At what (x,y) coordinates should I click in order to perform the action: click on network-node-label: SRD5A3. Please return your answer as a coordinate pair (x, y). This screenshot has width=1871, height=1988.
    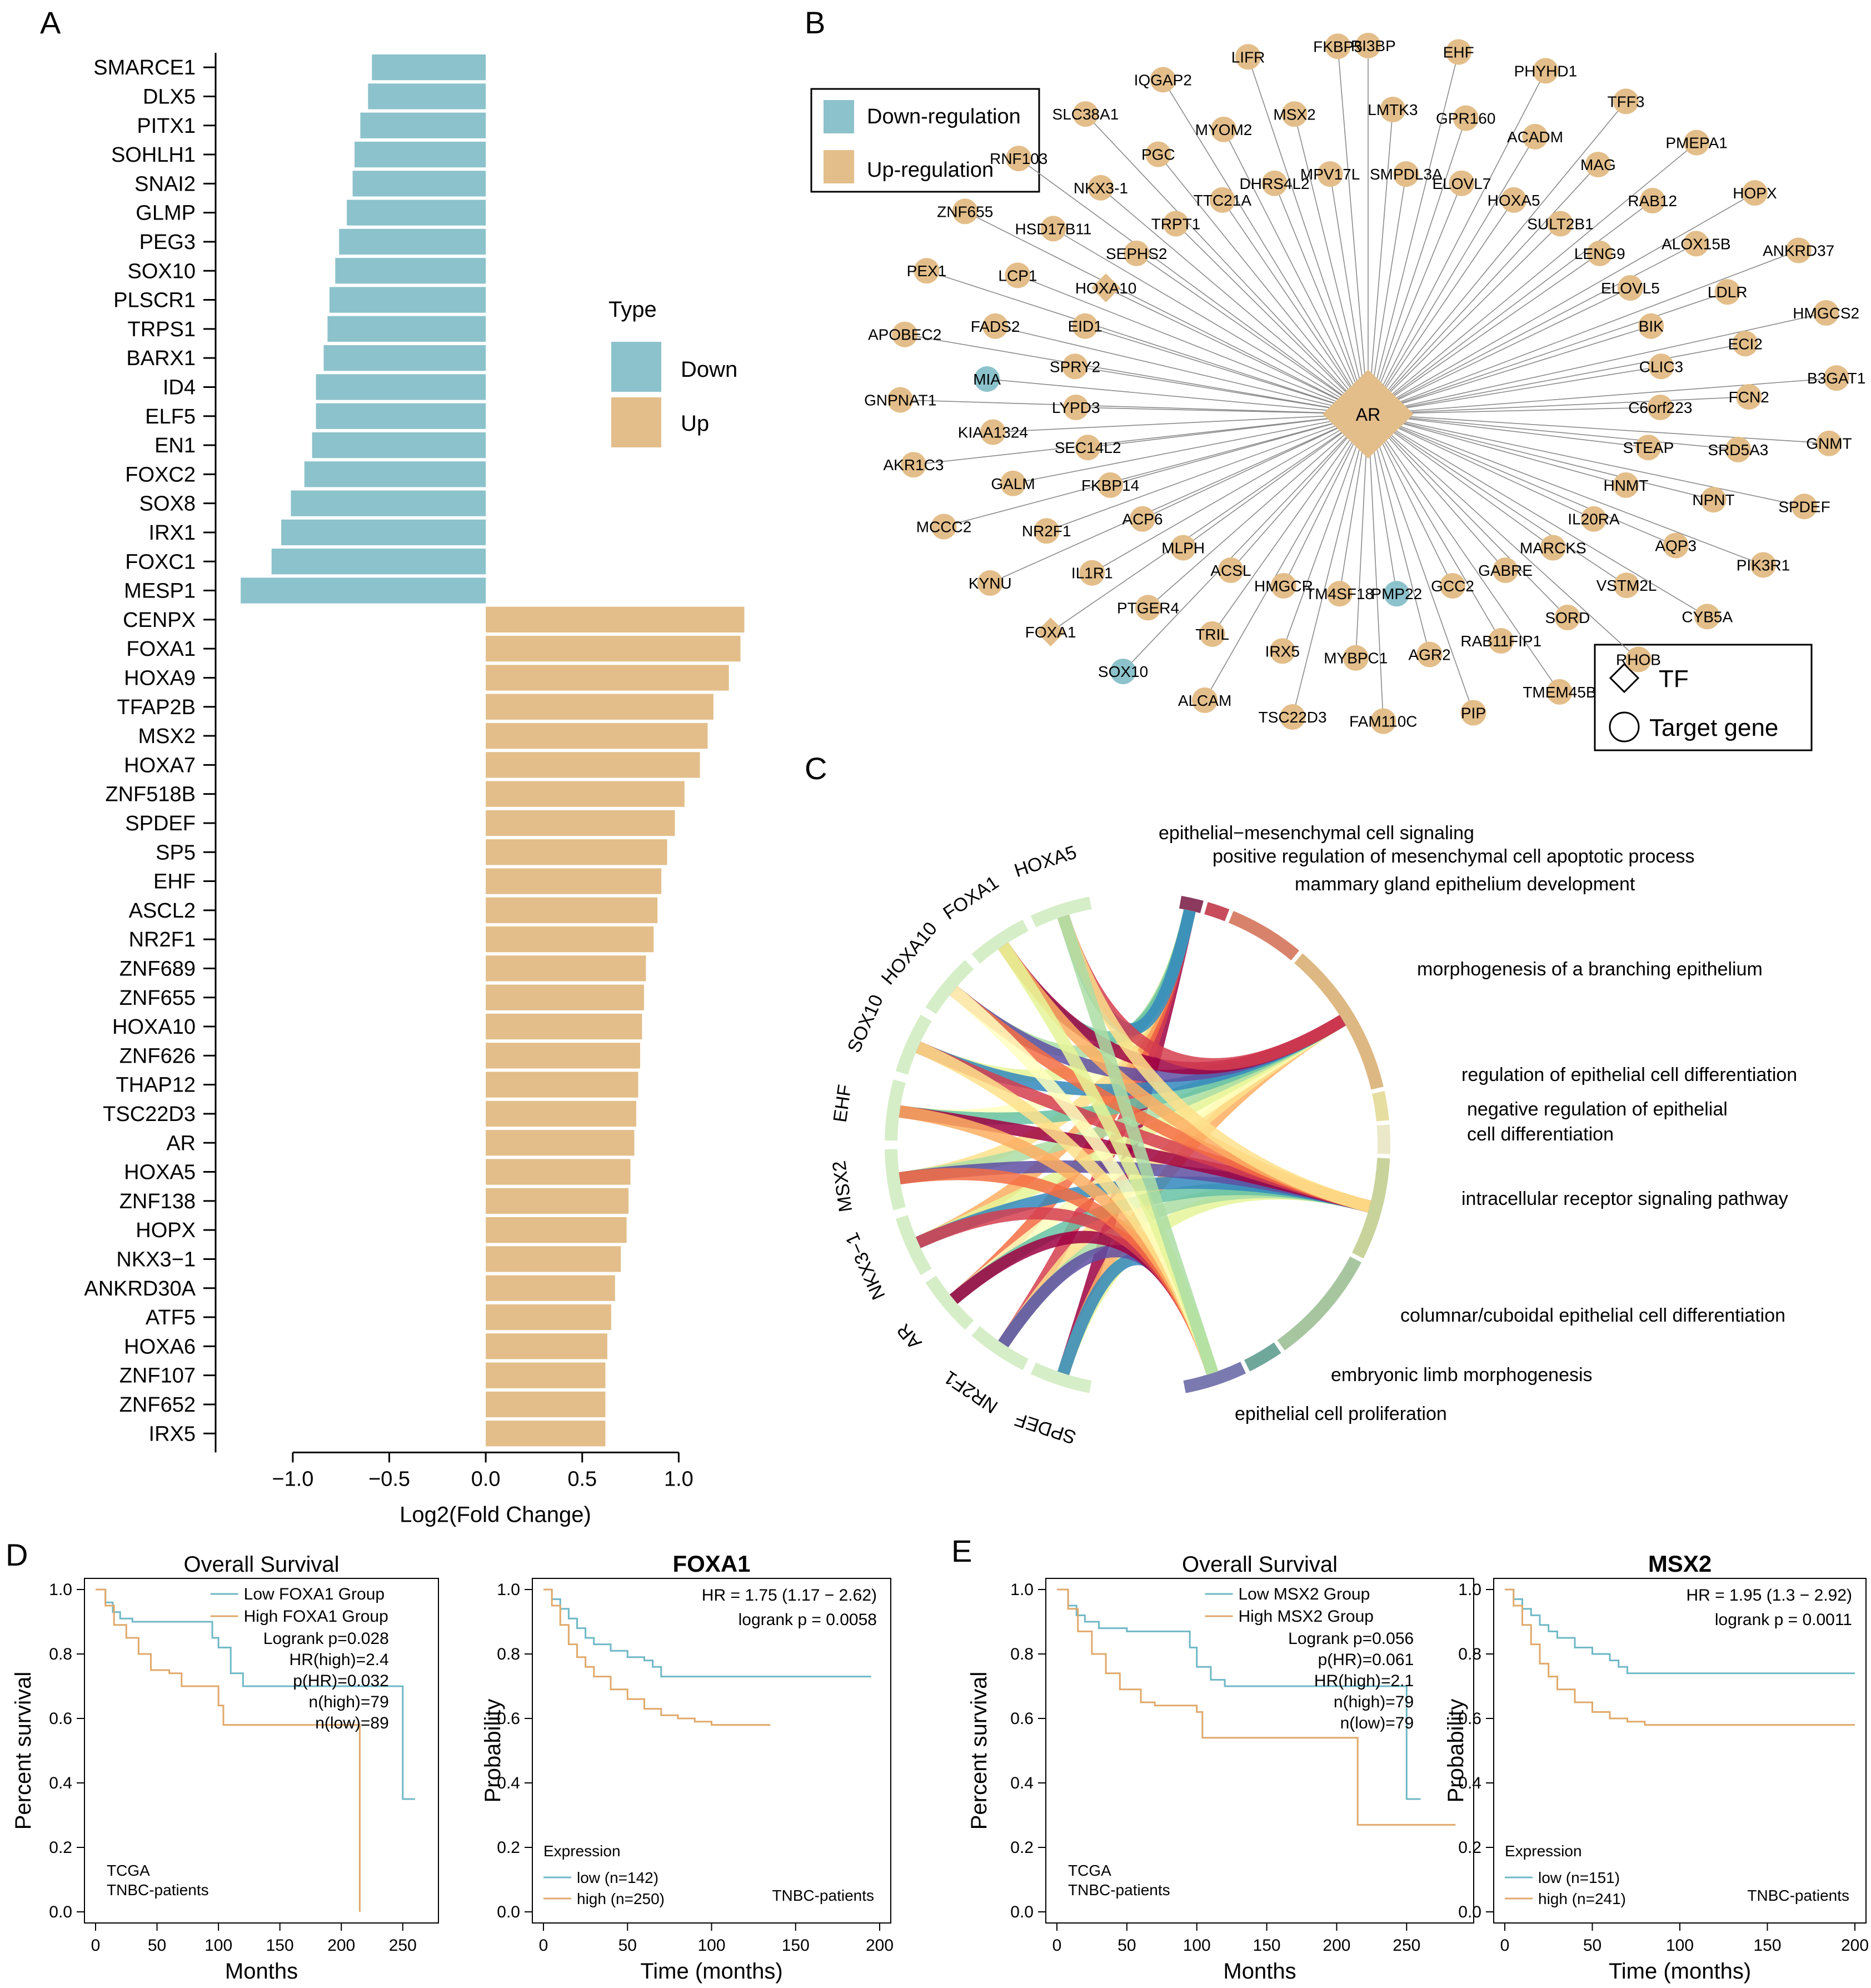
    Looking at the image, I should click on (1738, 450).